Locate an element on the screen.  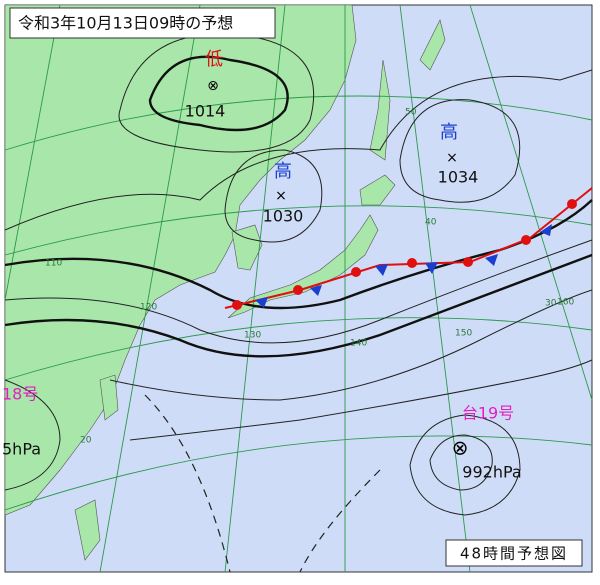
front-line is located at coordinates (408, 248).